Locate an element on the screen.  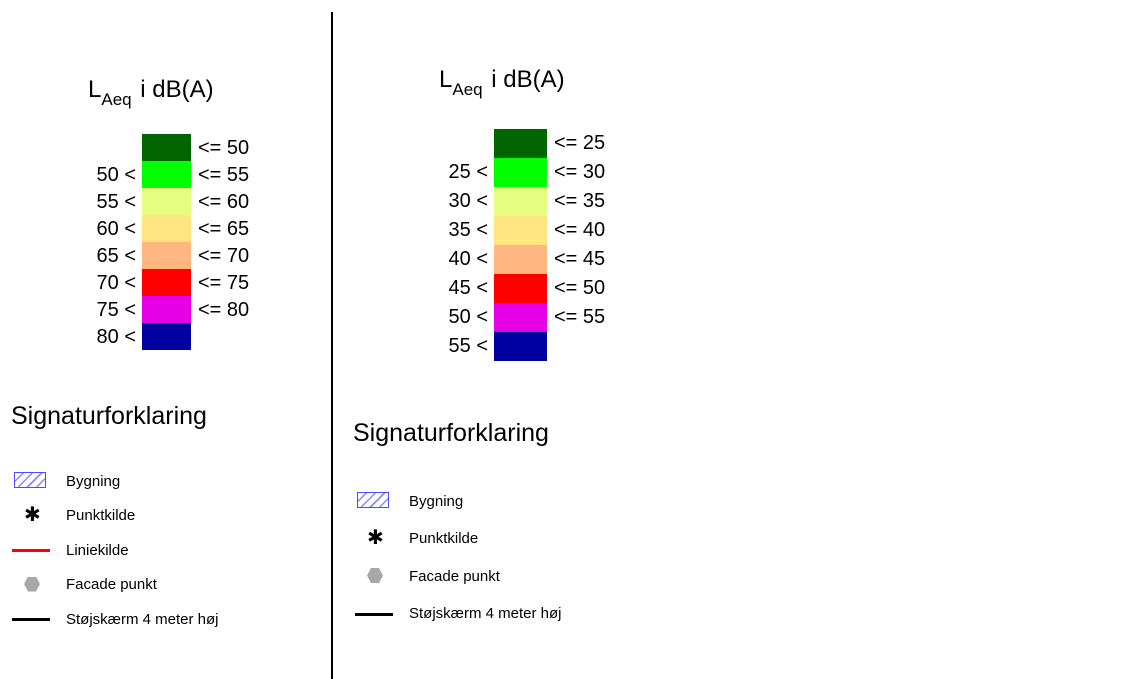
legend-item: Liniekilde is located at coordinates (70, 550).